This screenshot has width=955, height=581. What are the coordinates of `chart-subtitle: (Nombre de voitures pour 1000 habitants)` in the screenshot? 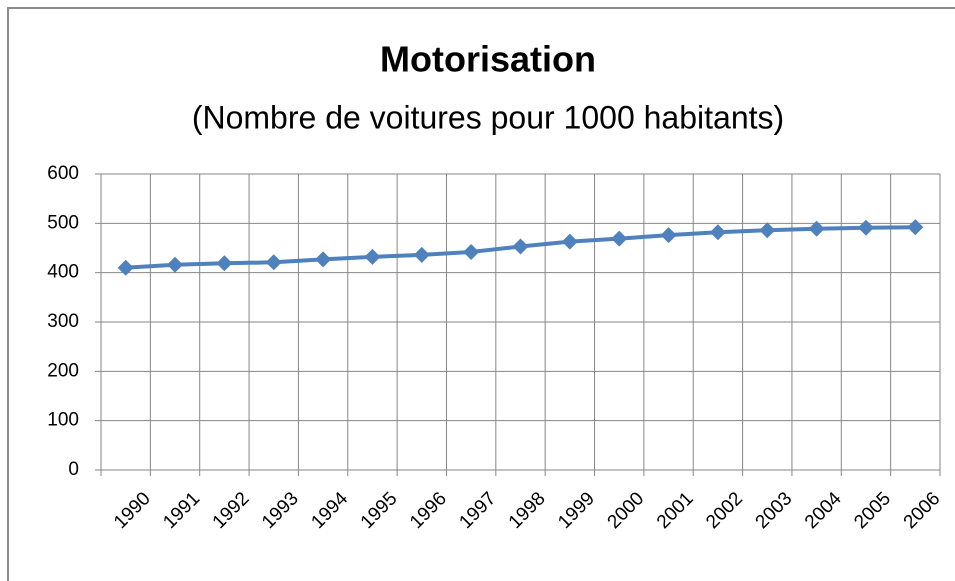 It's located at (488, 117).